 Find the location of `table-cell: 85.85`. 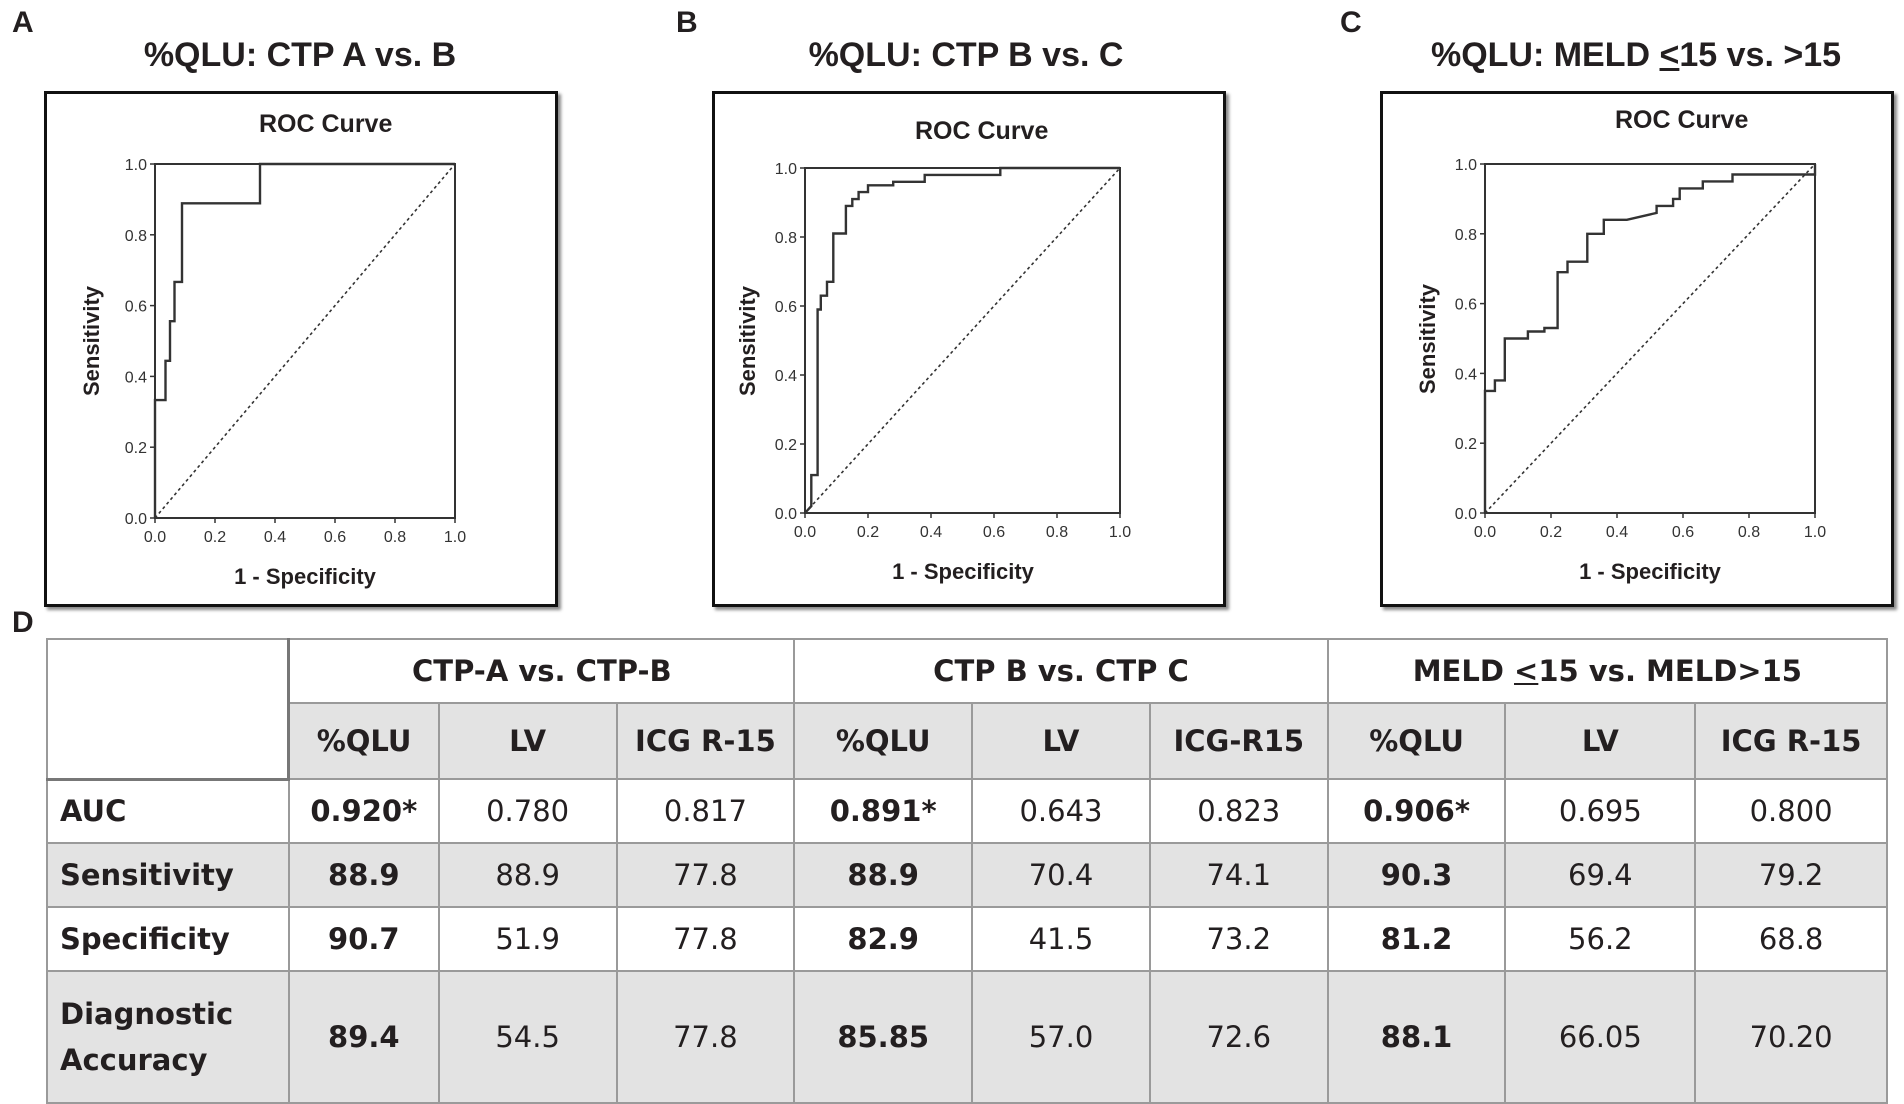

table-cell: 85.85 is located at coordinates (883, 1037).